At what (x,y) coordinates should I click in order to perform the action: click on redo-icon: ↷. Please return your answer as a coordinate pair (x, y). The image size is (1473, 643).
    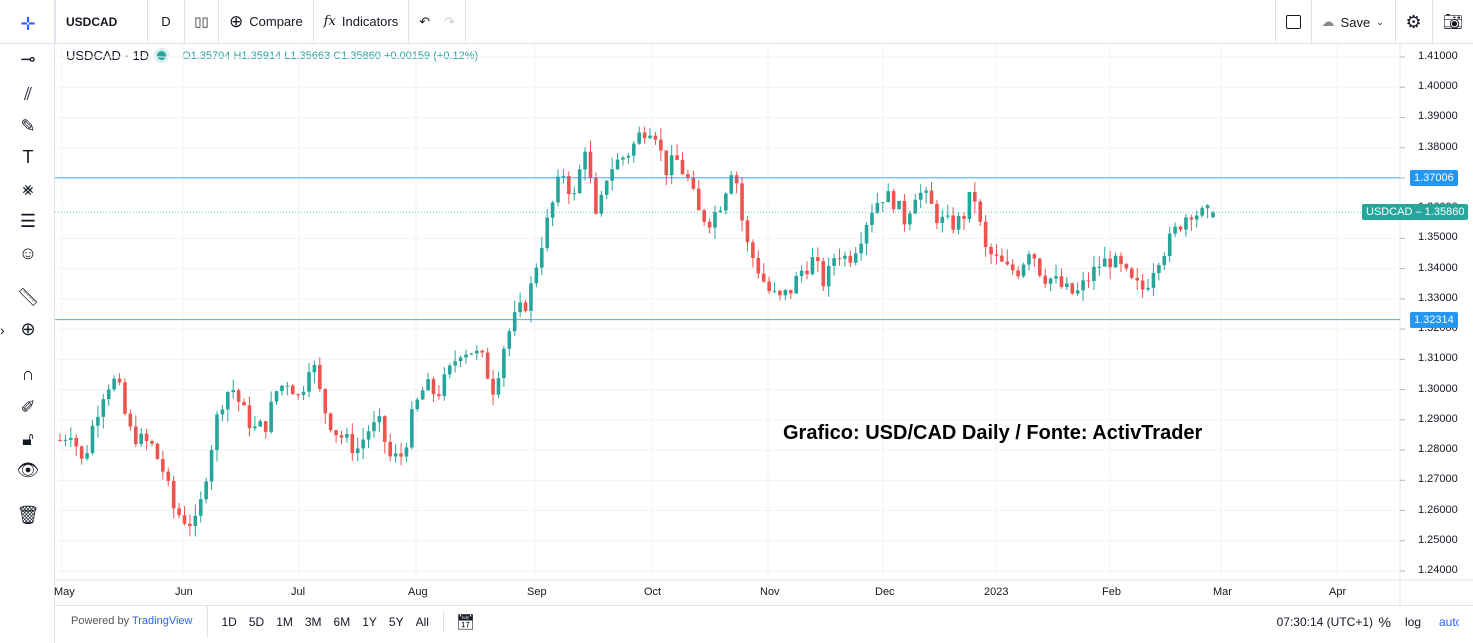
    Looking at the image, I should click on (450, 21).